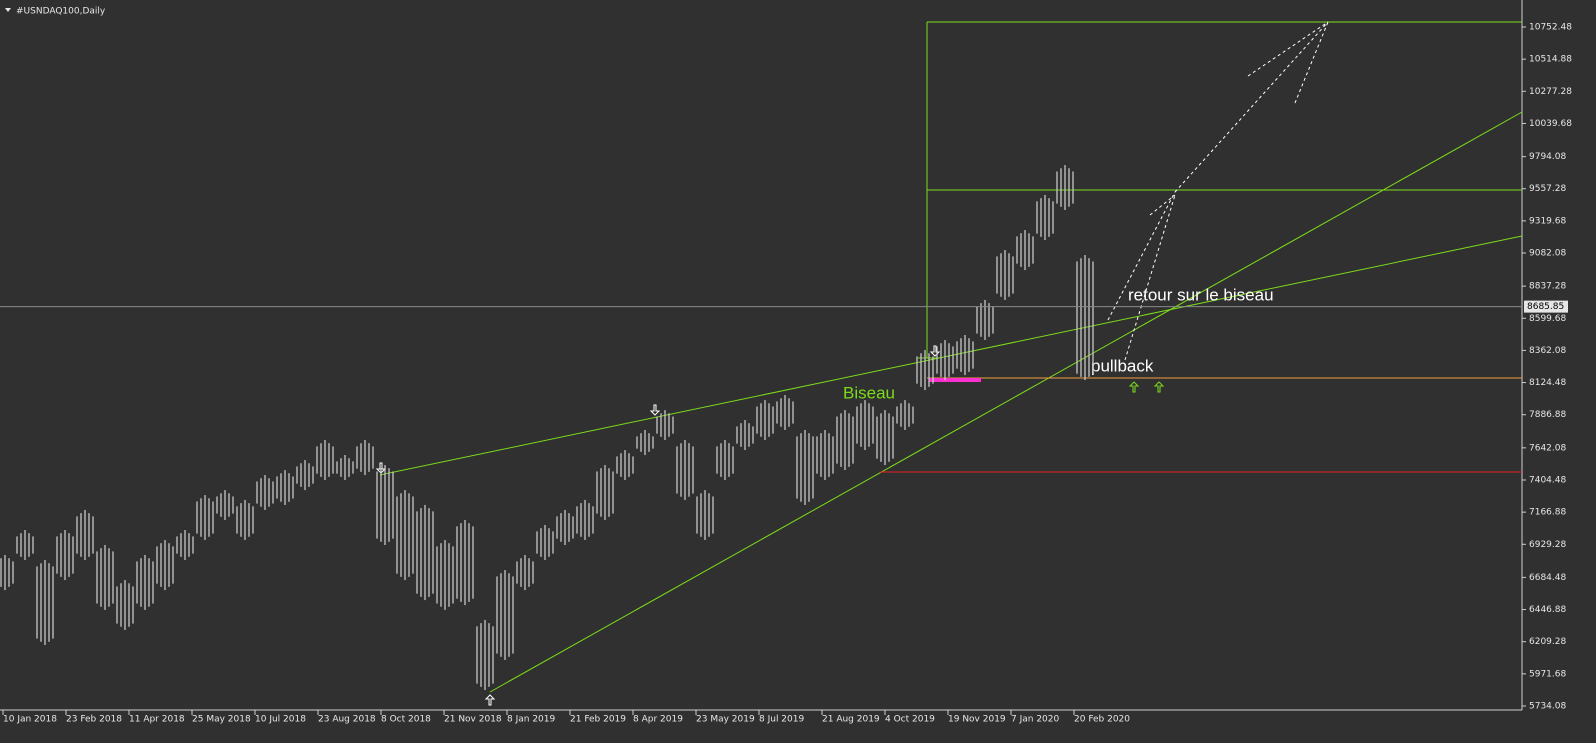  I want to click on current-price-label: 8685.85, so click(1545, 307).